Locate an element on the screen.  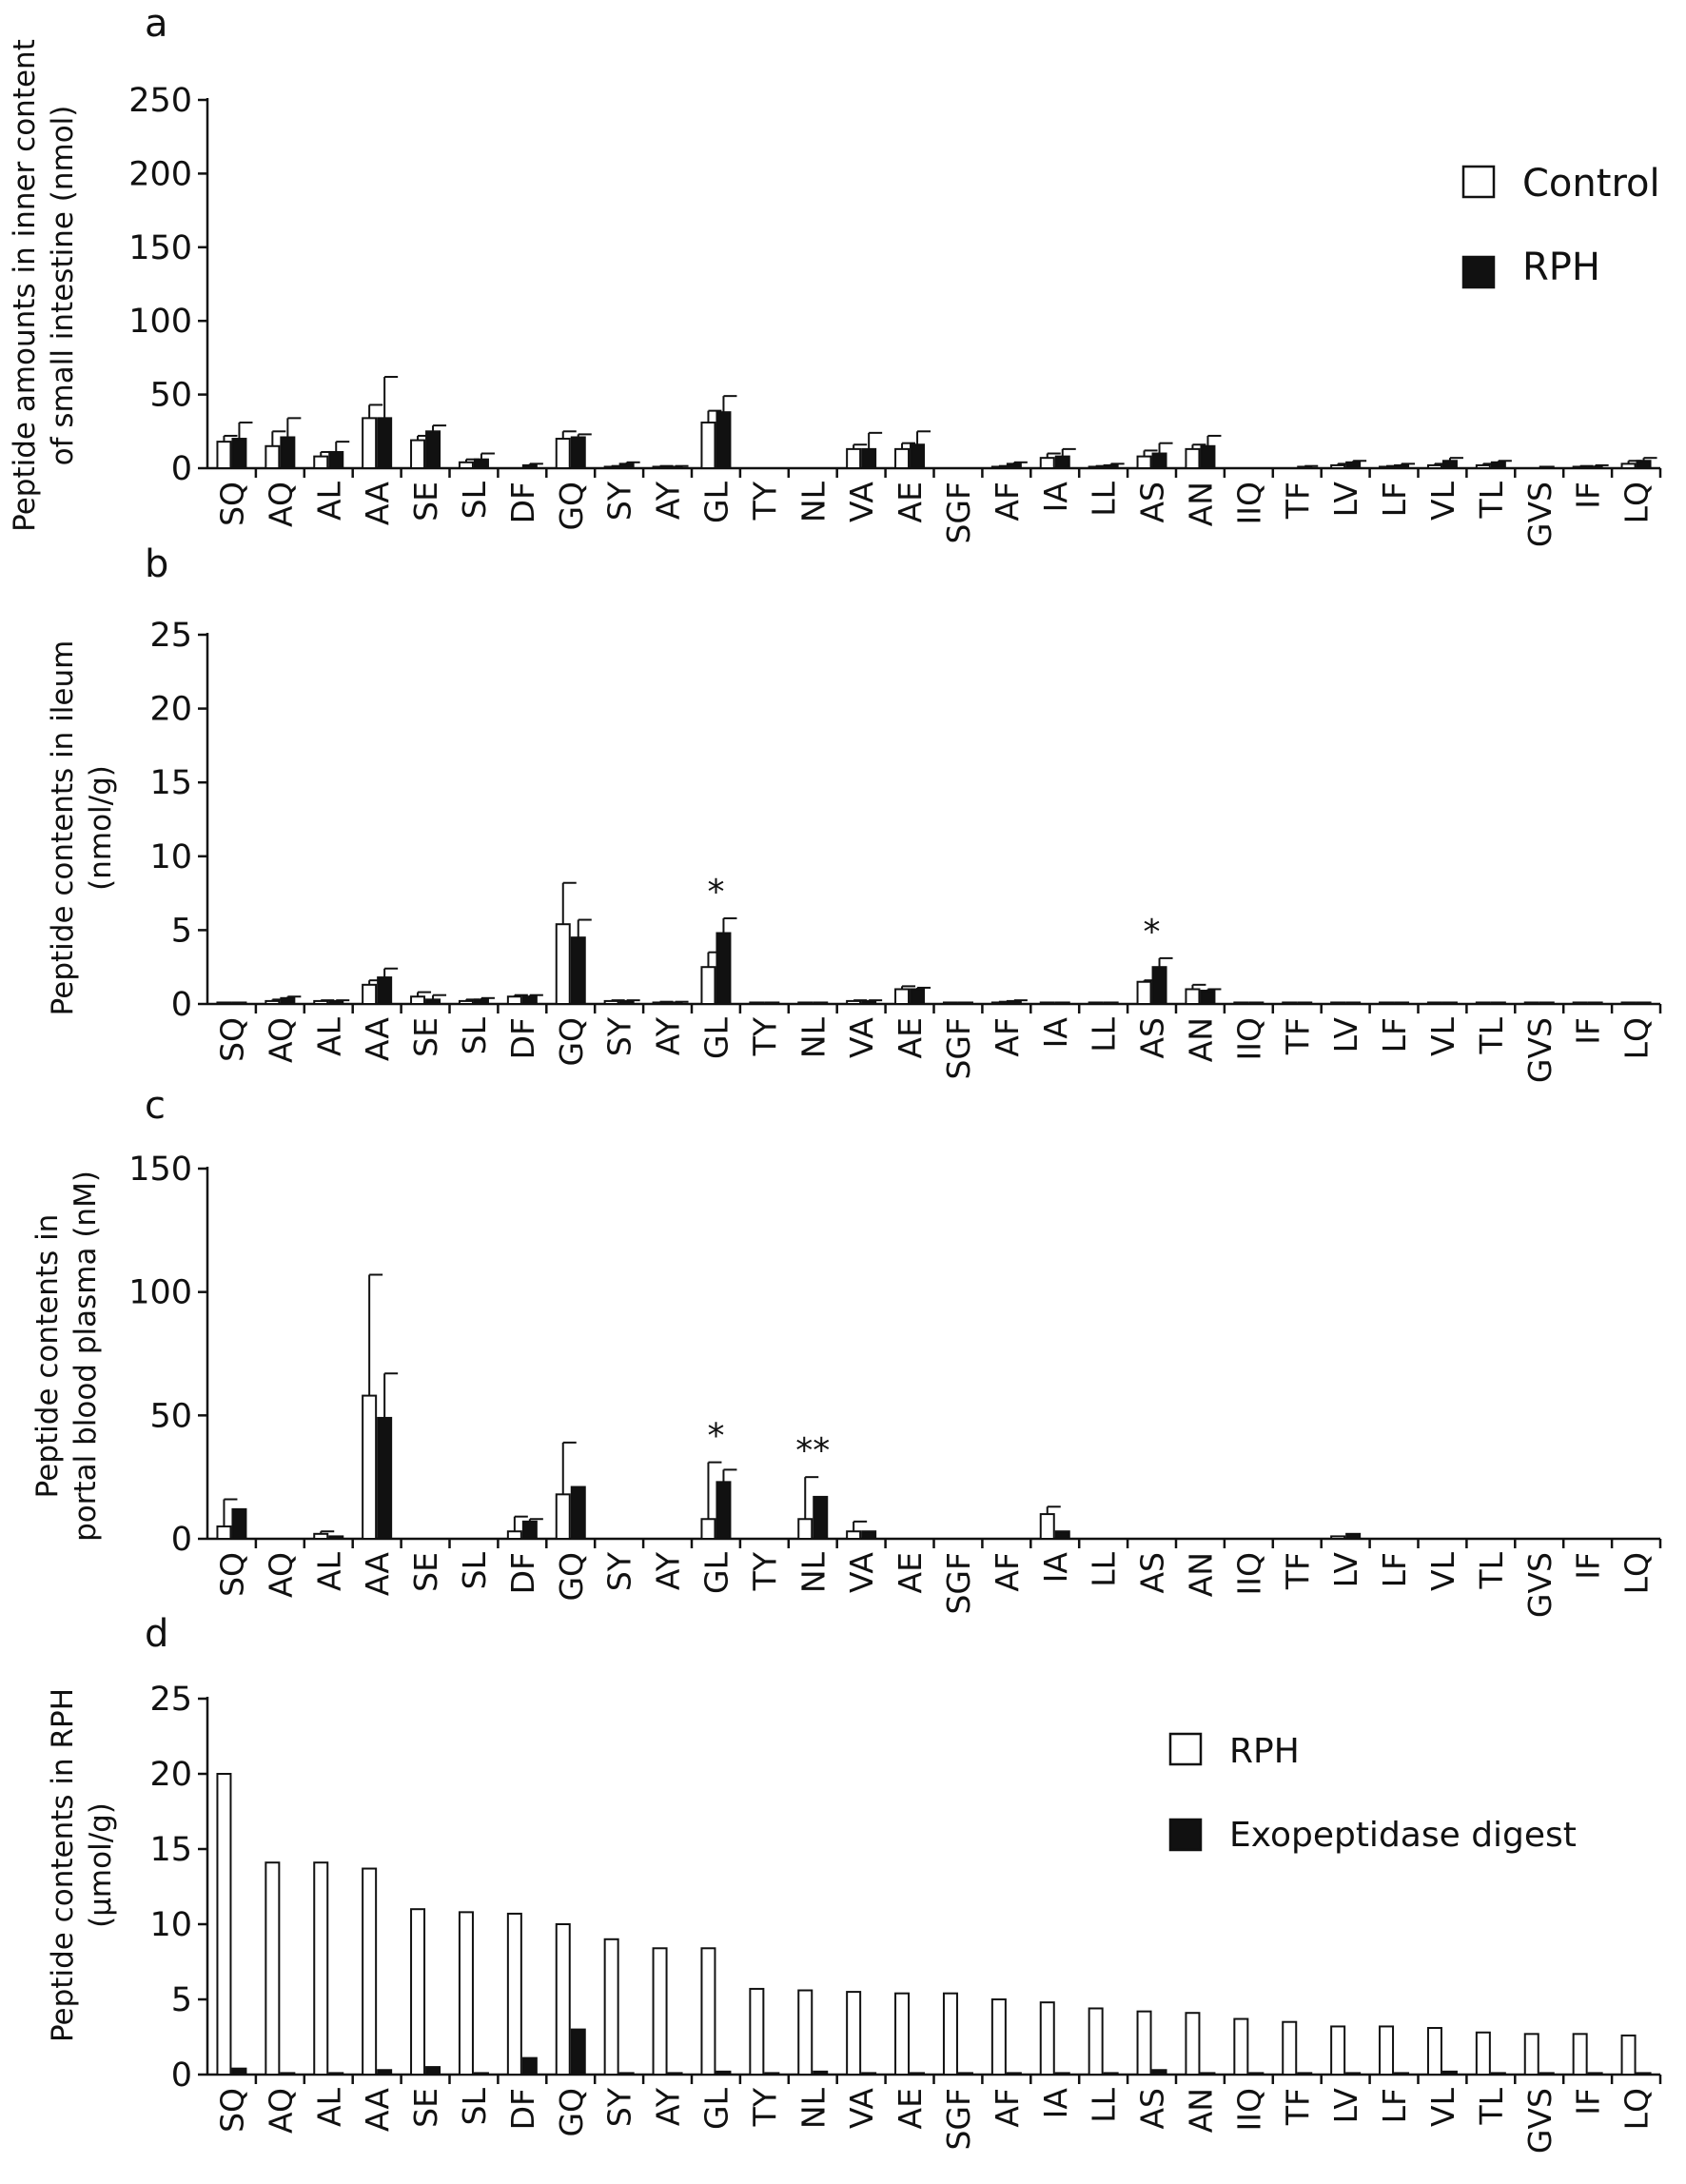
panel-b-ytick-label: 10 is located at coordinates (170, 857).